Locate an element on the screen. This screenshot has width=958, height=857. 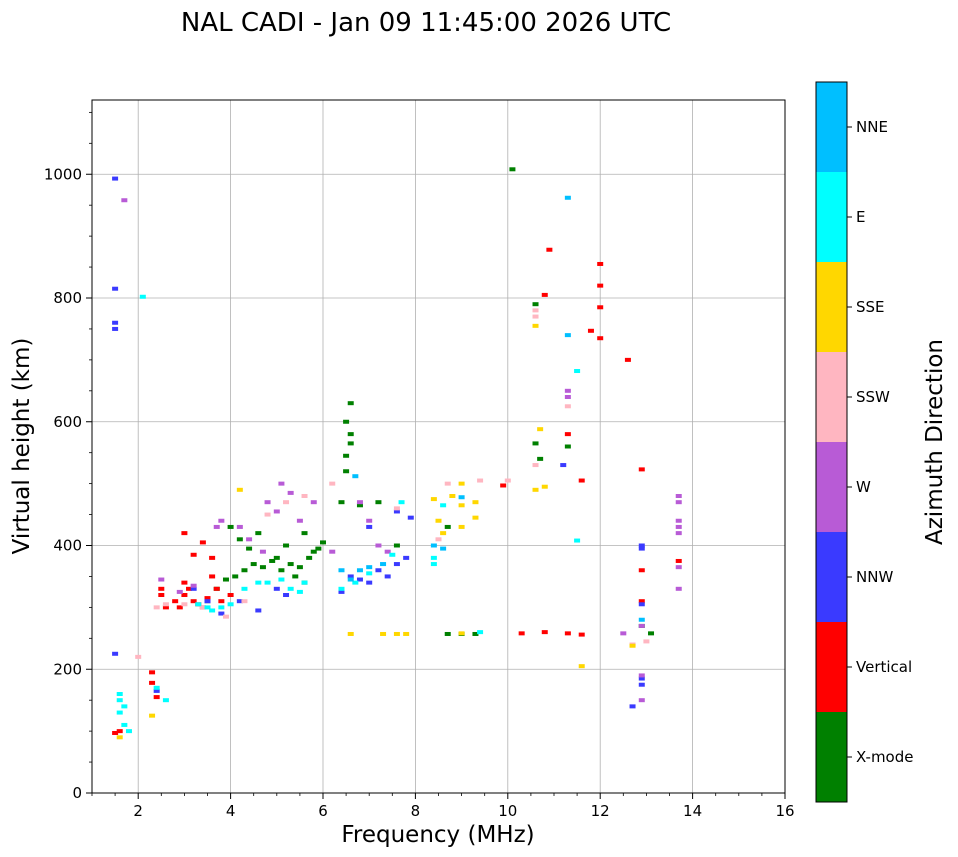
x-tick-label: 4 is located at coordinates (231, 811).